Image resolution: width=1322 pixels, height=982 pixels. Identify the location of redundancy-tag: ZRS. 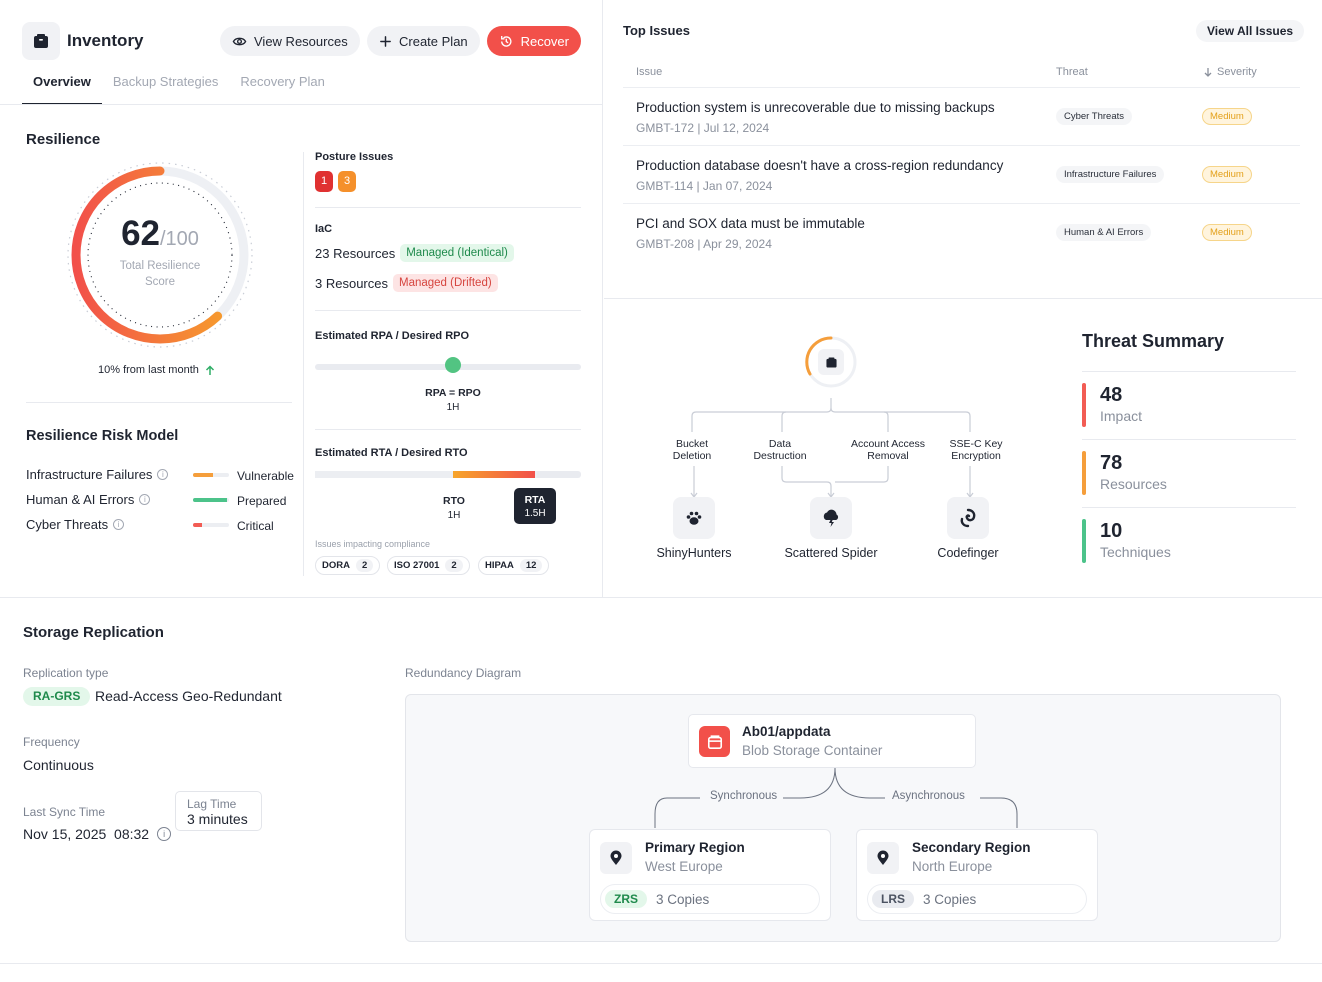
(626, 899).